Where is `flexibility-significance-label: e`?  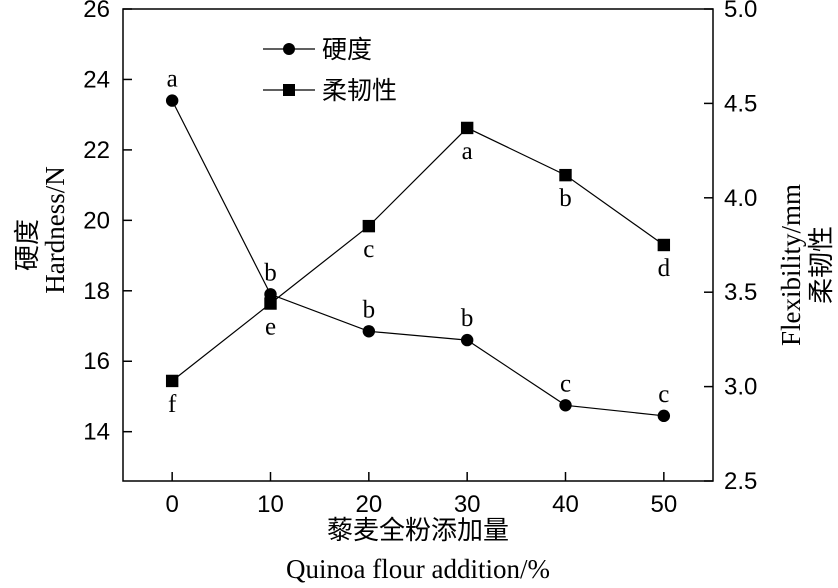
flexibility-significance-label: e is located at coordinates (270, 327).